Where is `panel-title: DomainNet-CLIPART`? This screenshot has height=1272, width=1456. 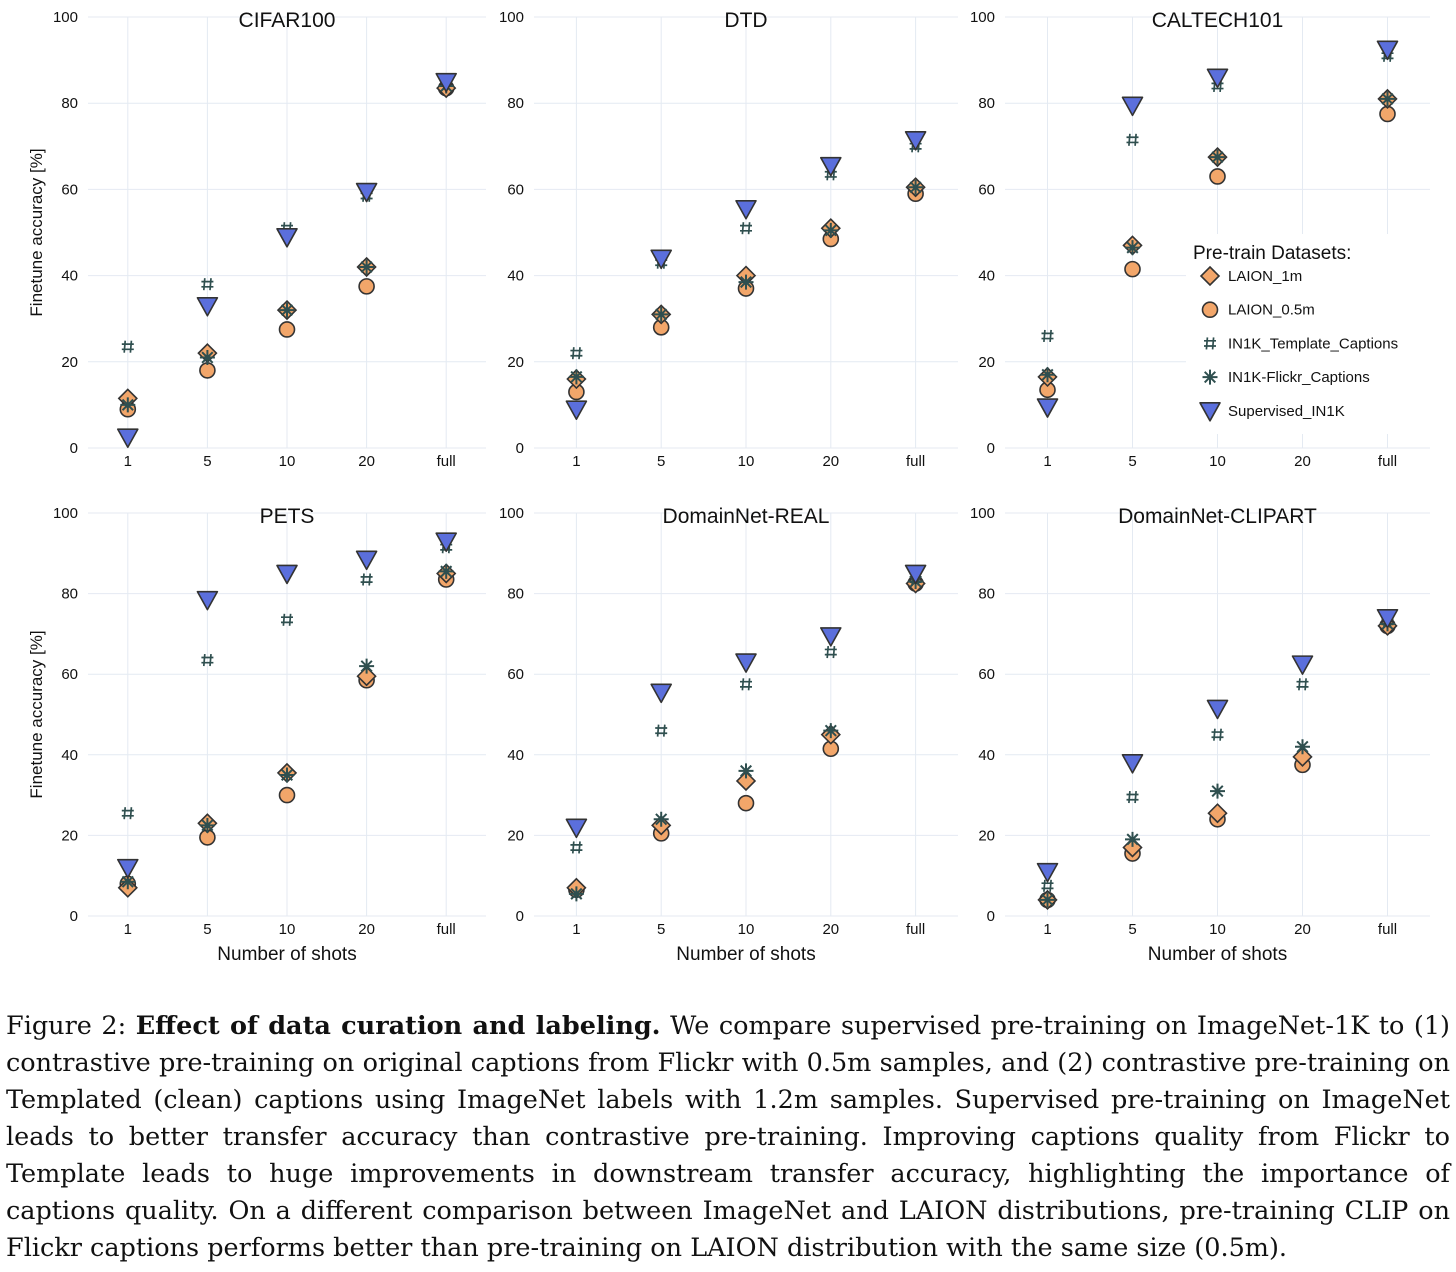 panel-title: DomainNet-CLIPART is located at coordinates (1217, 516).